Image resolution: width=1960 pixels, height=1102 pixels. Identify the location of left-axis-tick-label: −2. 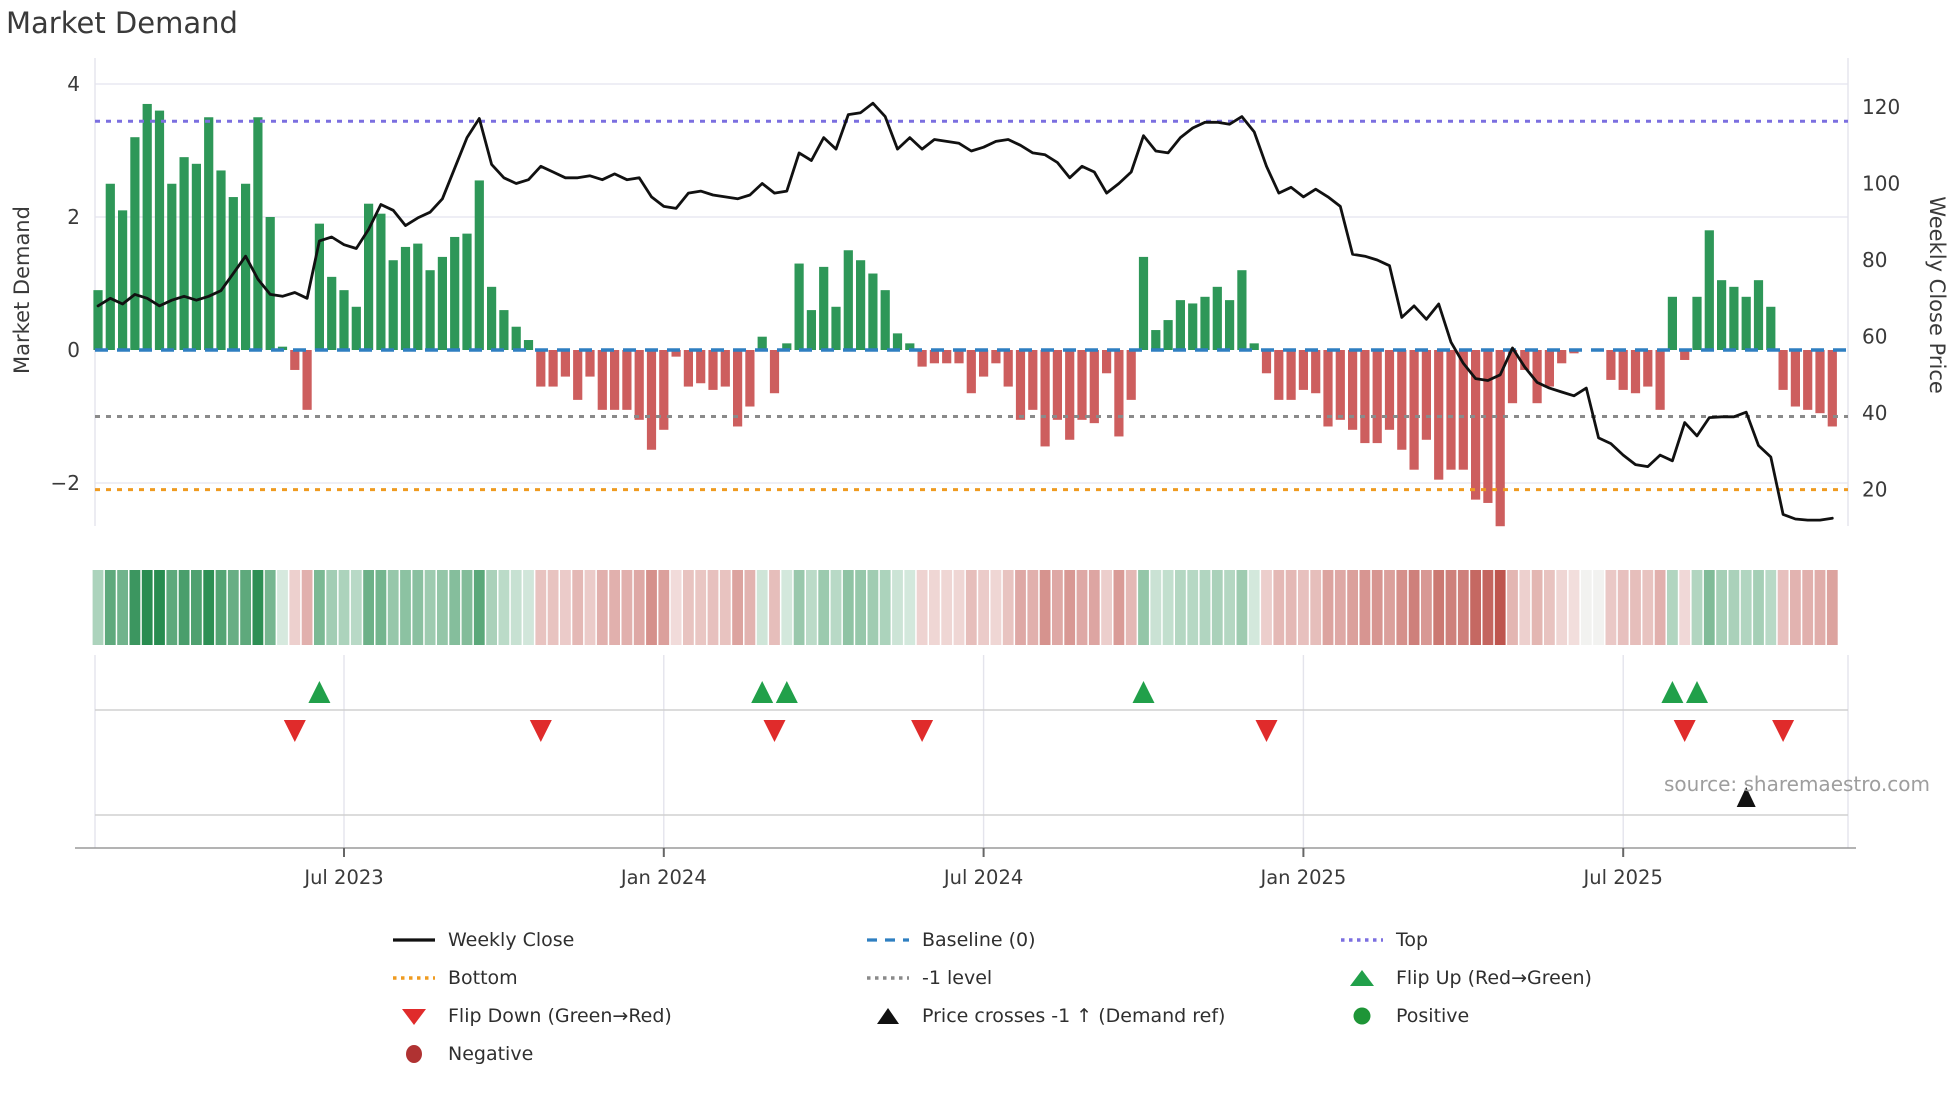
(65, 483).